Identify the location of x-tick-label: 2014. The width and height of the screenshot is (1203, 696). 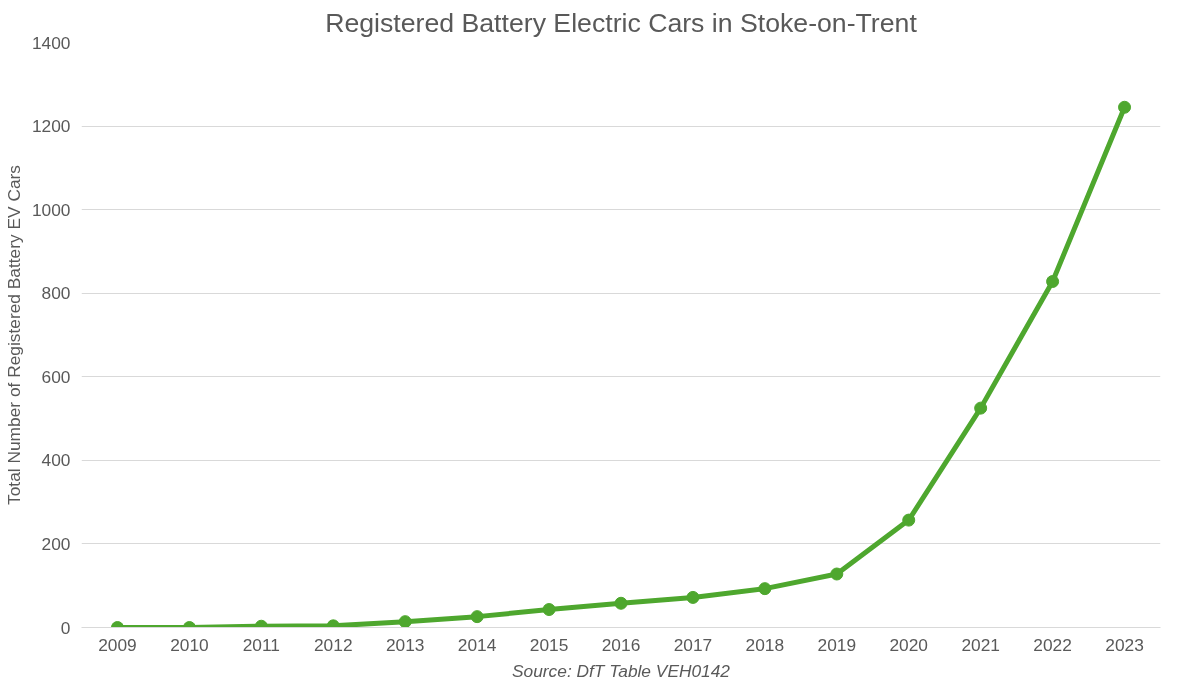
(477, 644).